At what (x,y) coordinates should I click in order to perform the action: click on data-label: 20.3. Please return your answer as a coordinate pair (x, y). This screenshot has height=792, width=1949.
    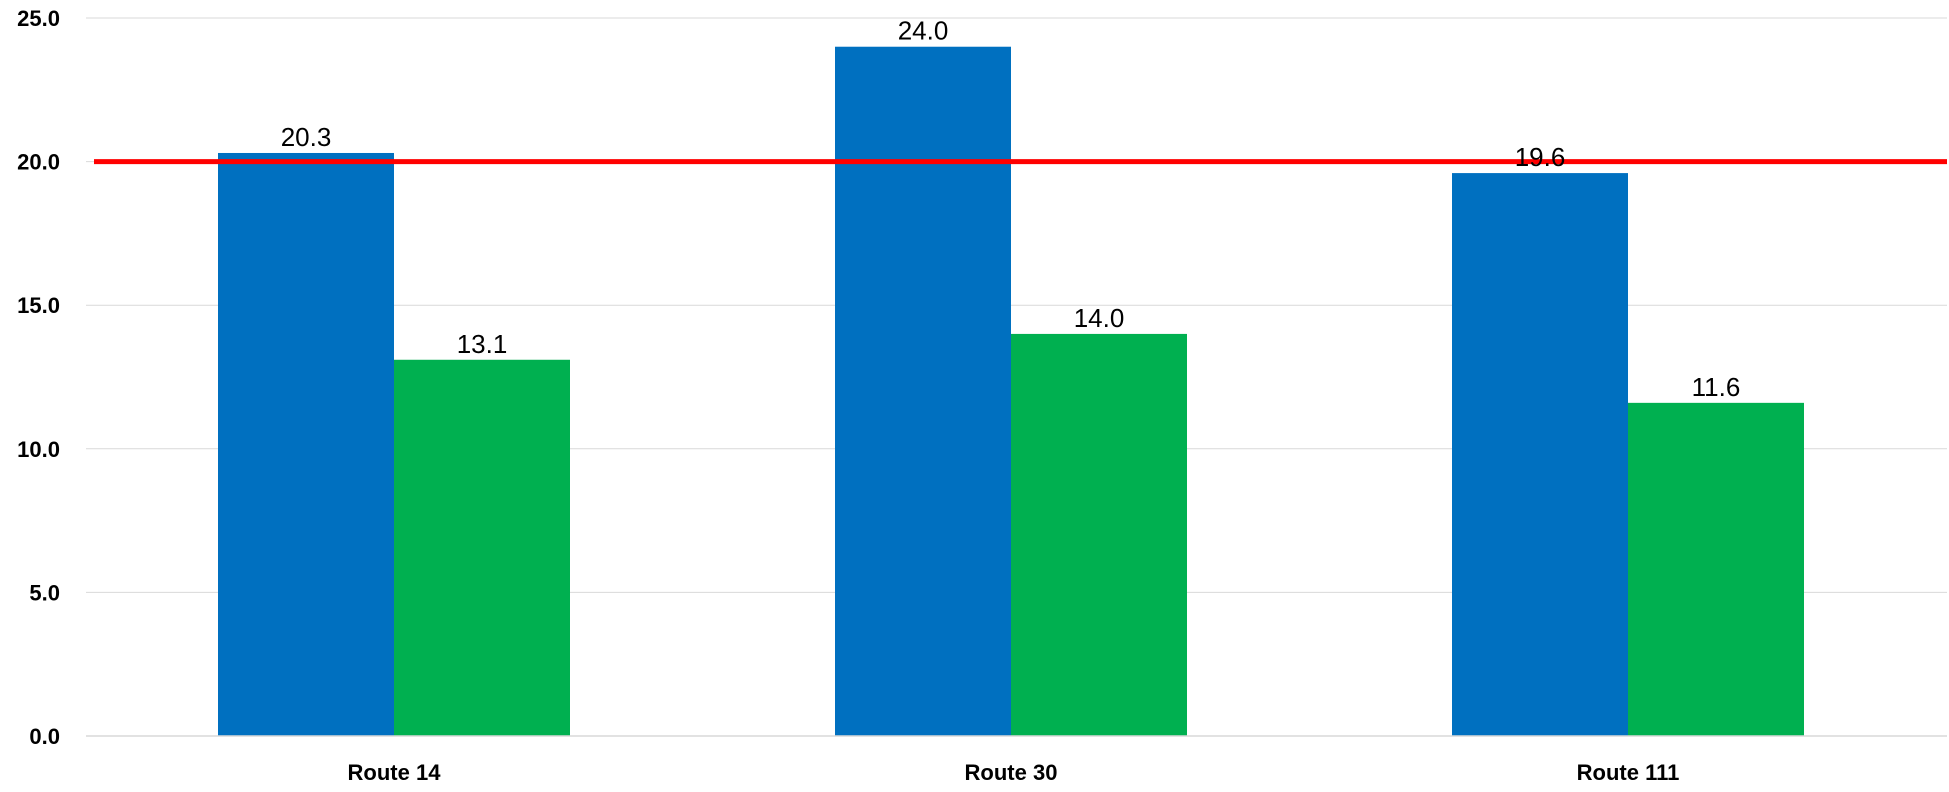
    Looking at the image, I should click on (306, 137).